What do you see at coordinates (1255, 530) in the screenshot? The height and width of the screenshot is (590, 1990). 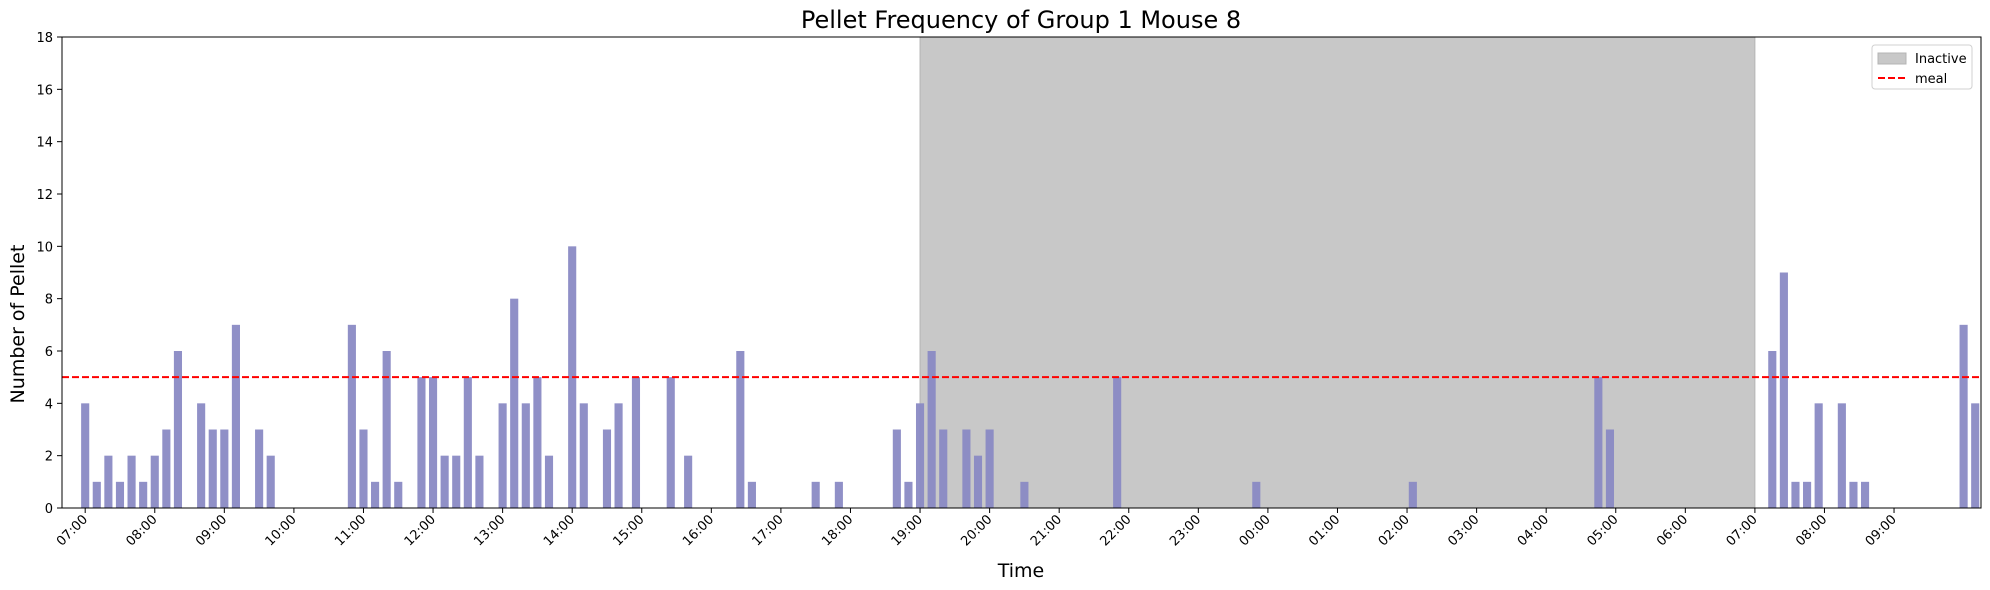 I see `x-tick-label: 00:00` at bounding box center [1255, 530].